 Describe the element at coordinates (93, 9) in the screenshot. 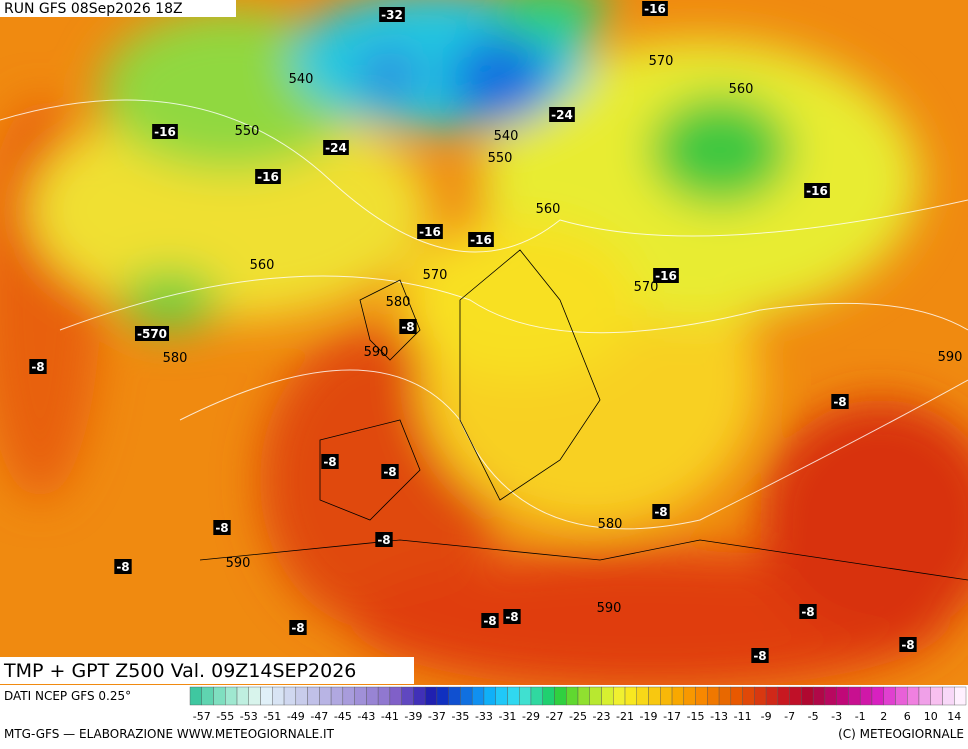

I see `run-label: RUN GFS 08Sep2026 18Z` at that location.